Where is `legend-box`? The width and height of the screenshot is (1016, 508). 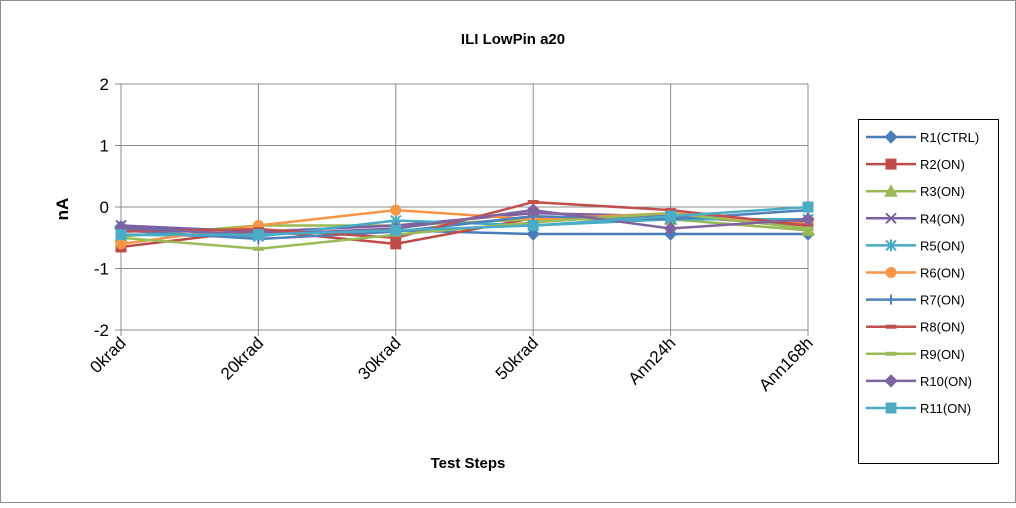
legend-box is located at coordinates (928, 291).